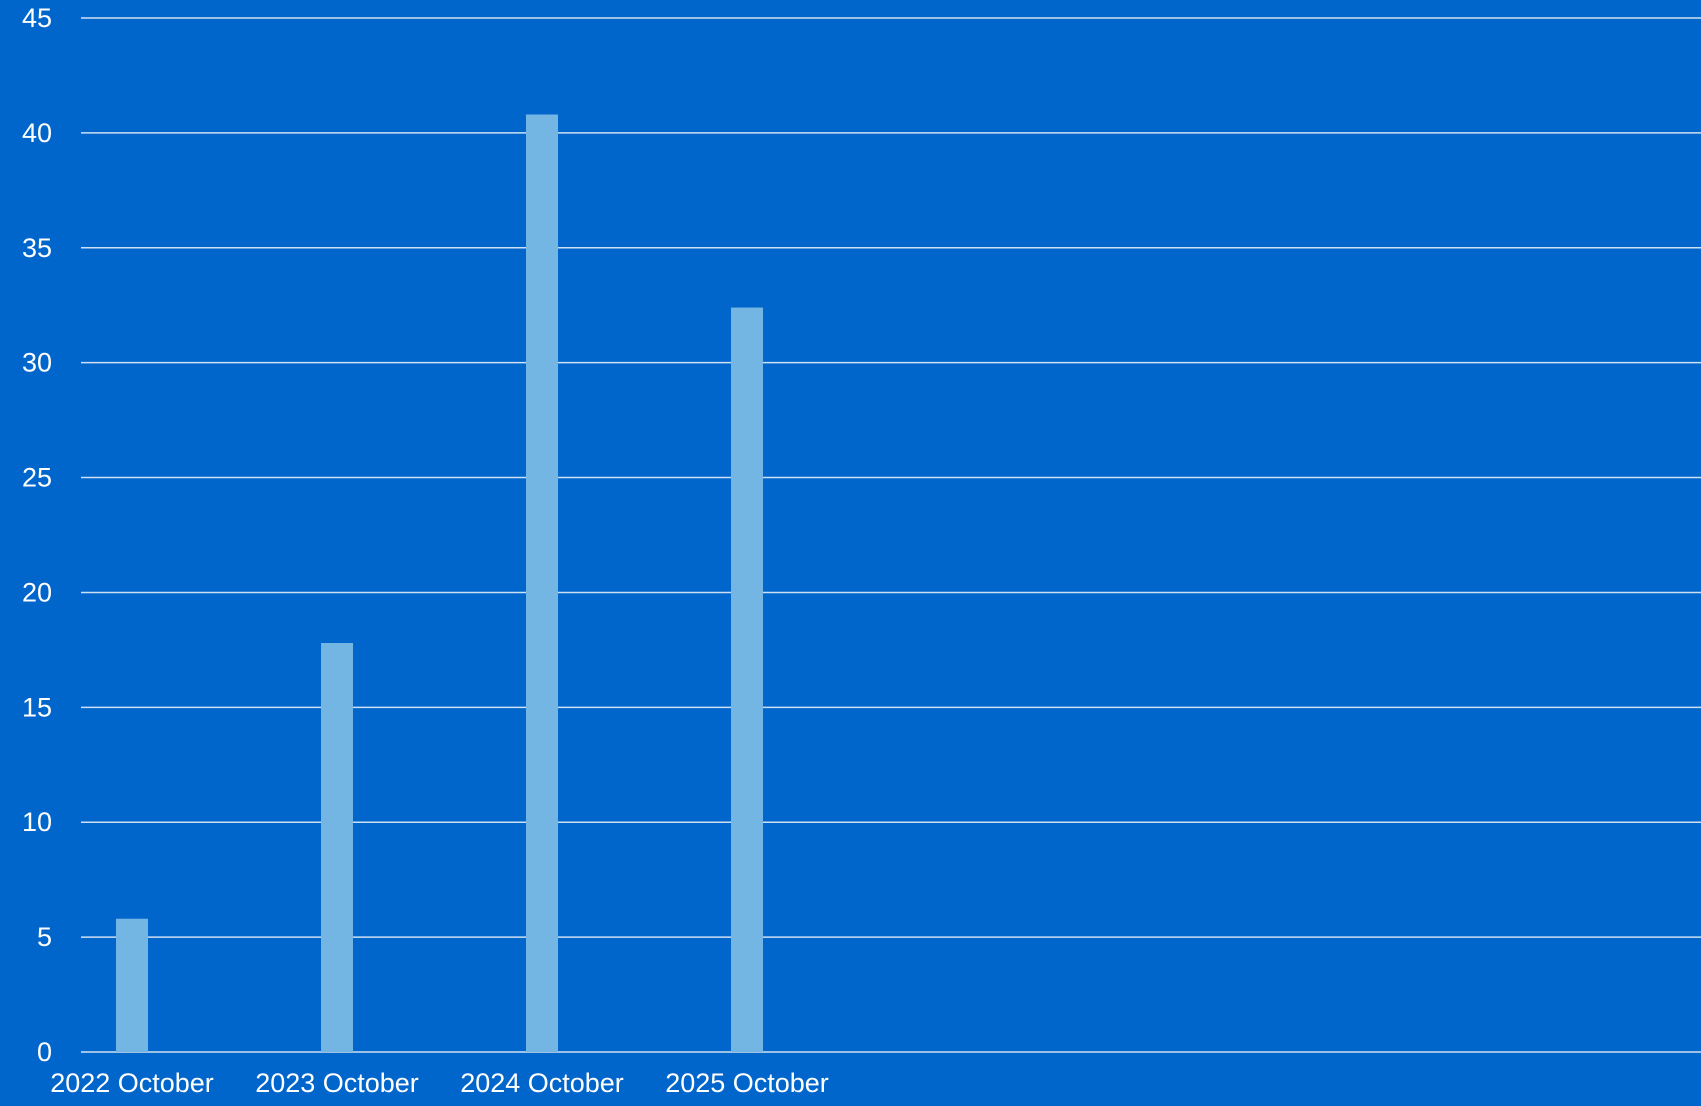 The image size is (1701, 1106). What do you see at coordinates (132, 1083) in the screenshot?
I see `x-tick-label: 2022 October` at bounding box center [132, 1083].